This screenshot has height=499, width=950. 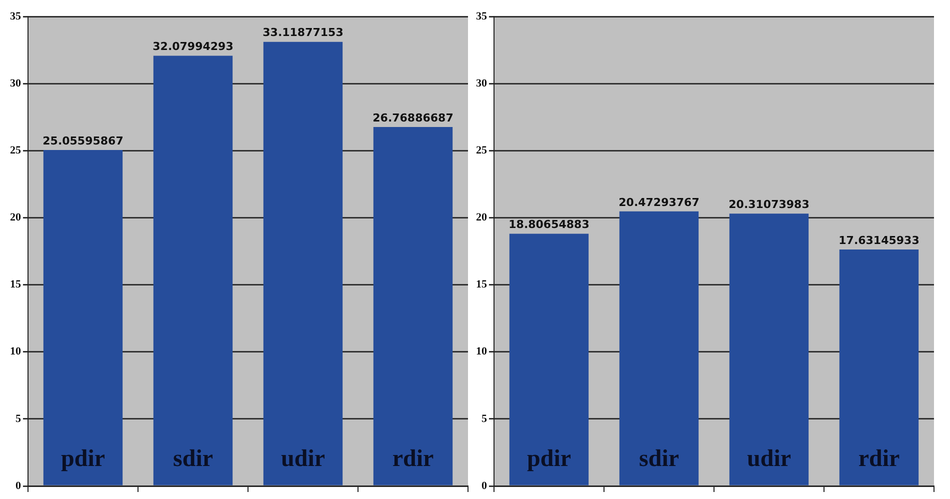 What do you see at coordinates (879, 240) in the screenshot?
I see `data-label: 17.63145933` at bounding box center [879, 240].